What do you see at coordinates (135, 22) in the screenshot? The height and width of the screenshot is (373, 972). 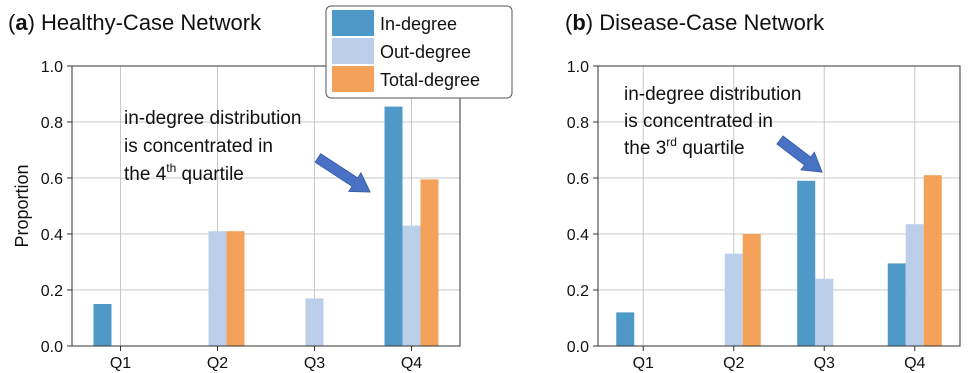 I see `panel-title: (a) Healthy-Case Network` at bounding box center [135, 22].